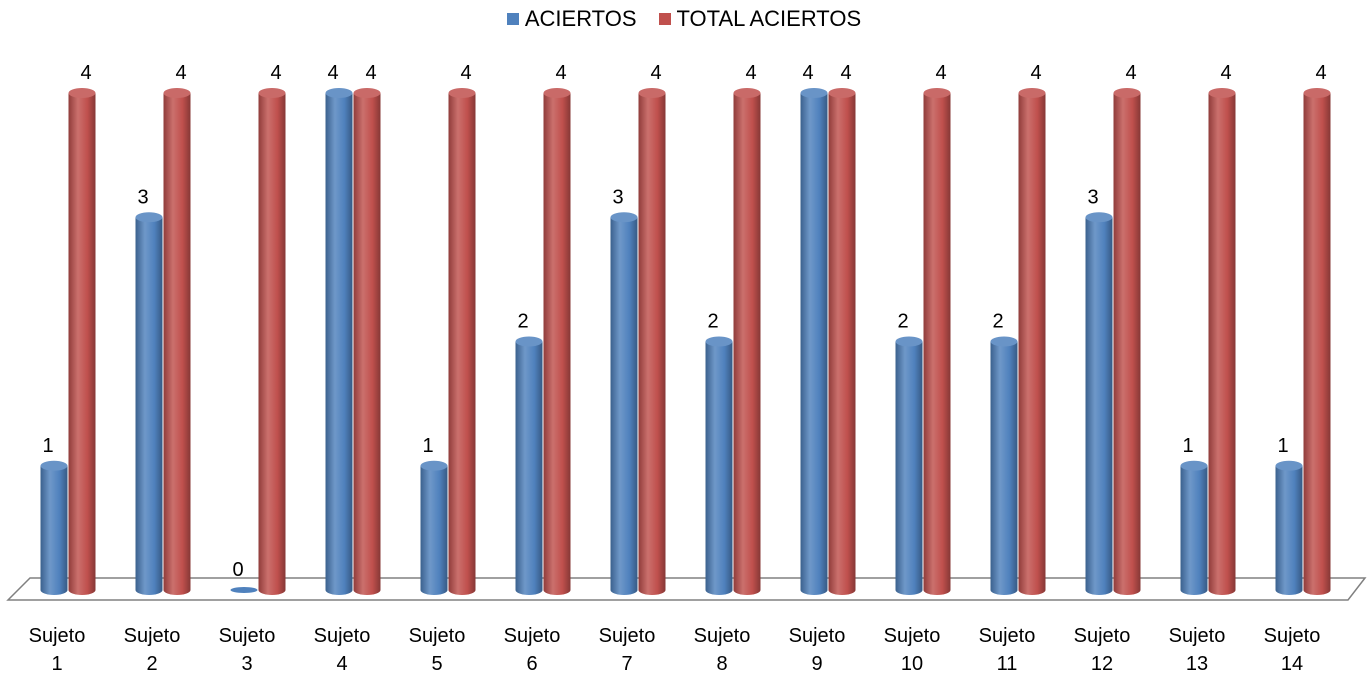 The image size is (1368, 681). Describe the element at coordinates (722, 636) in the screenshot. I see `x-tick-label-8-line-1: Sujeto` at that location.